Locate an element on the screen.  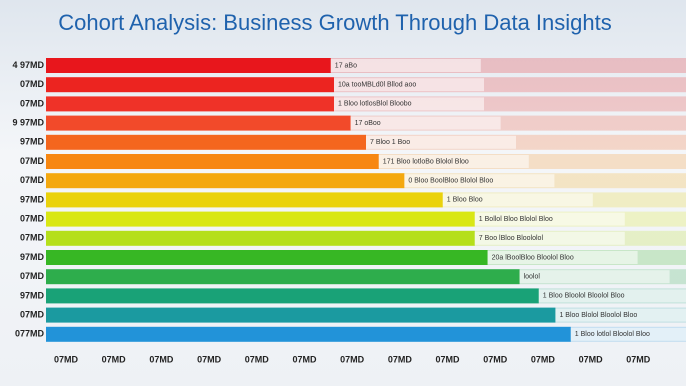
bar-annotation: 1 Bloo Blolol Bloolol Bloo is located at coordinates (598, 315).